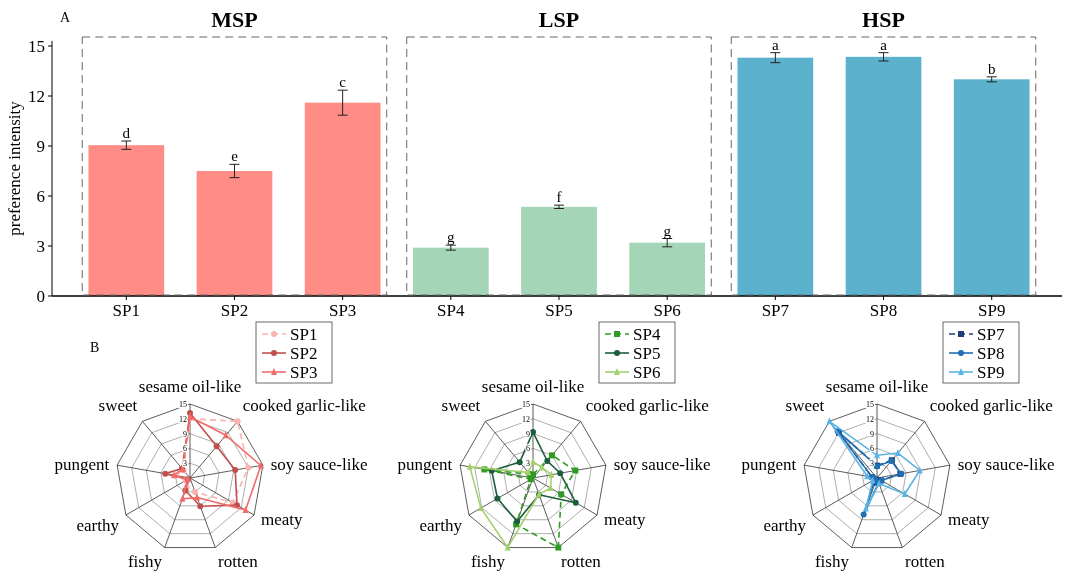 The height and width of the screenshot is (583, 1069). What do you see at coordinates (234, 19) in the screenshot?
I see `text: MSP` at bounding box center [234, 19].